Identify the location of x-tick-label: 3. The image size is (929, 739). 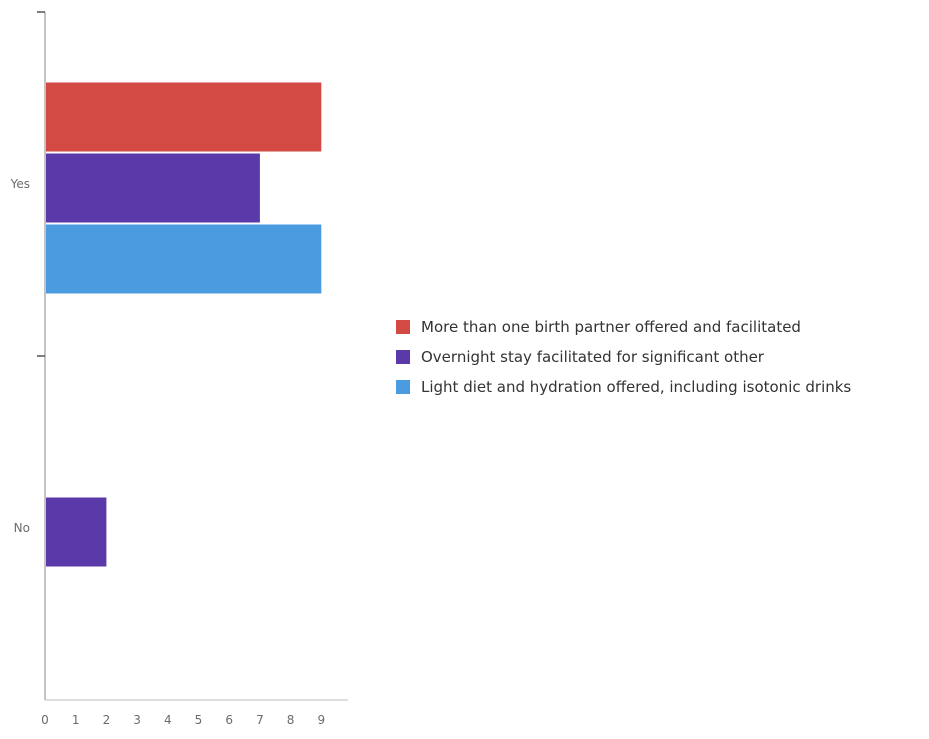
(137, 720).